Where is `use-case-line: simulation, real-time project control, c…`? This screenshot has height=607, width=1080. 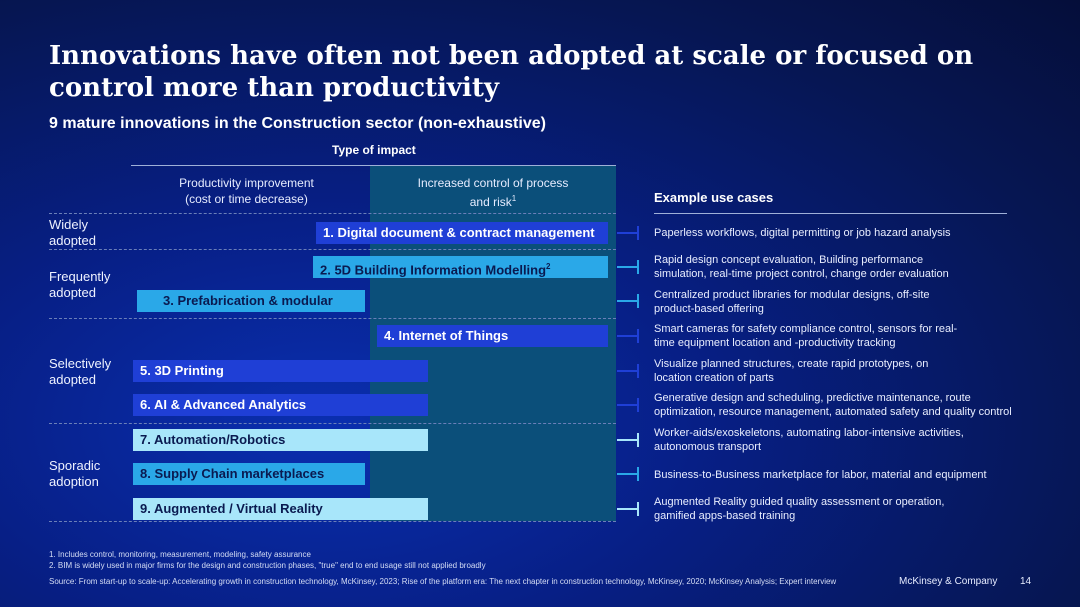
use-case-line: simulation, real-time project control, c… is located at coordinates (801, 274).